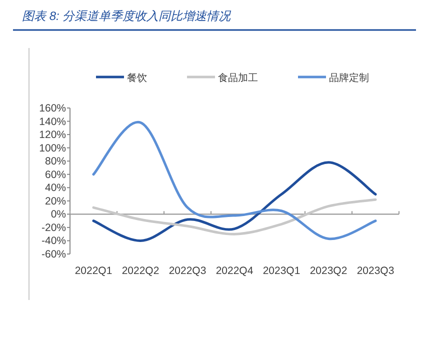 The image size is (430, 338). Describe the element at coordinates (375, 271) in the screenshot. I see `x-tick-label: 2023Q3` at that location.